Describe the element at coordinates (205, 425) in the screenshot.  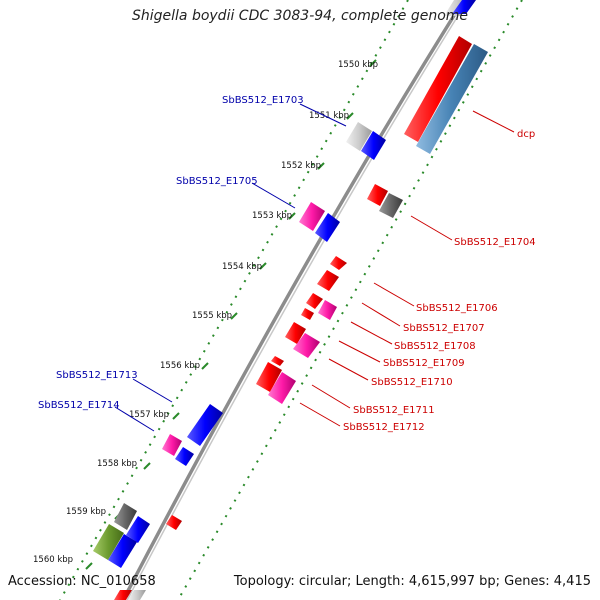
I see `gene-blue-long` at that location.